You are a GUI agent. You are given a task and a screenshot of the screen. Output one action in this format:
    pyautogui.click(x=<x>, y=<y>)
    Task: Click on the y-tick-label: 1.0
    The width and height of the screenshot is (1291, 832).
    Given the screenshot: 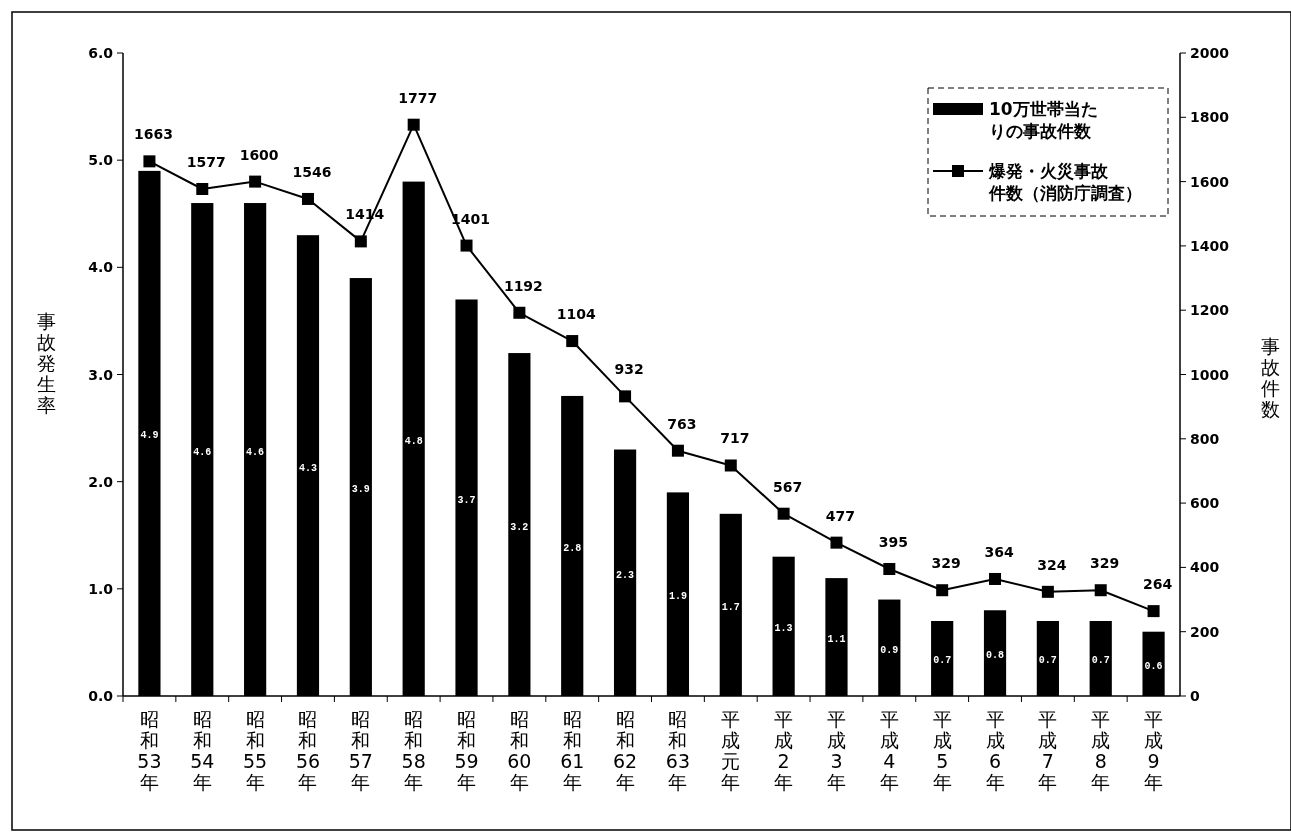 What is the action you would take?
    pyautogui.click(x=101, y=588)
    